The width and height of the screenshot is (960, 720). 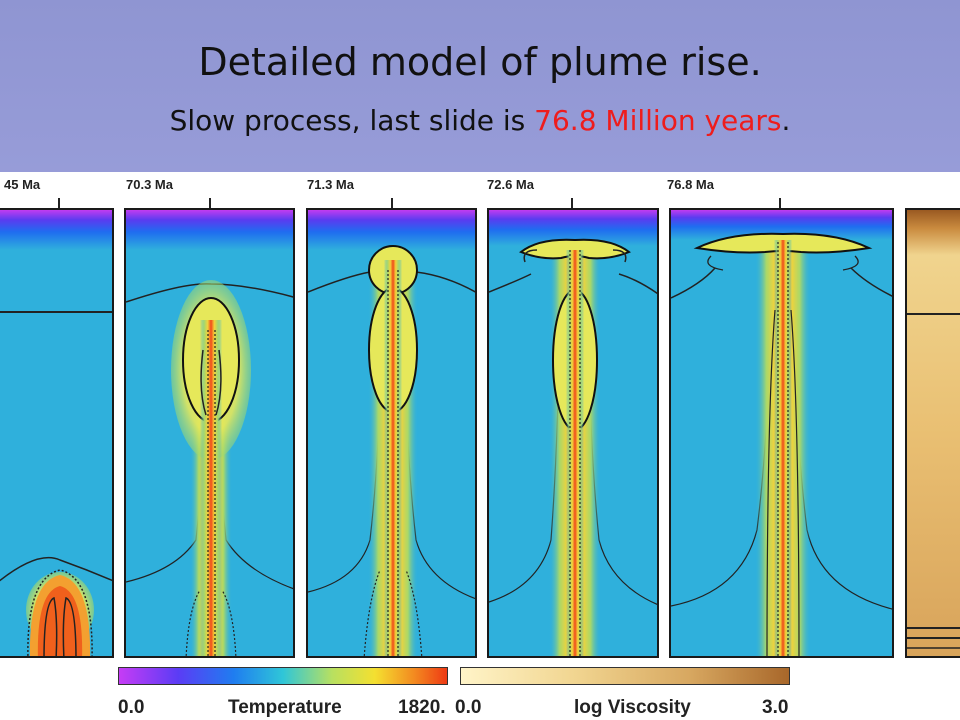 What do you see at coordinates (480, 62) in the screenshot?
I see `slide-title: Detailed model of plume rise.` at bounding box center [480, 62].